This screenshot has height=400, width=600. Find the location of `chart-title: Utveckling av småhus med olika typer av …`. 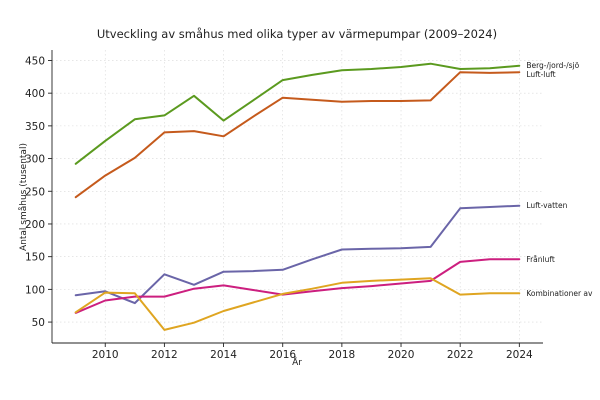

chart-title: Utveckling av småhus med olika typer av … is located at coordinates (297, 34).